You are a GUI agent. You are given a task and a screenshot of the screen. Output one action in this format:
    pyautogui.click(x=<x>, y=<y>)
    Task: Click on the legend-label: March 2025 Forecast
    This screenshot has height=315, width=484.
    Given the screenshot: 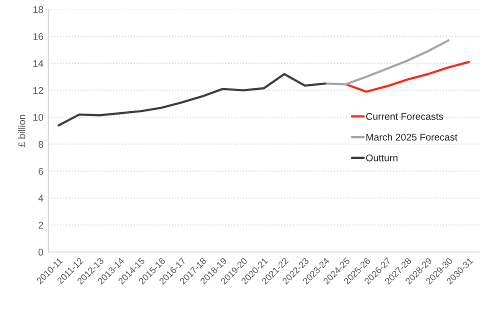 What is the action you would take?
    pyautogui.click(x=412, y=137)
    